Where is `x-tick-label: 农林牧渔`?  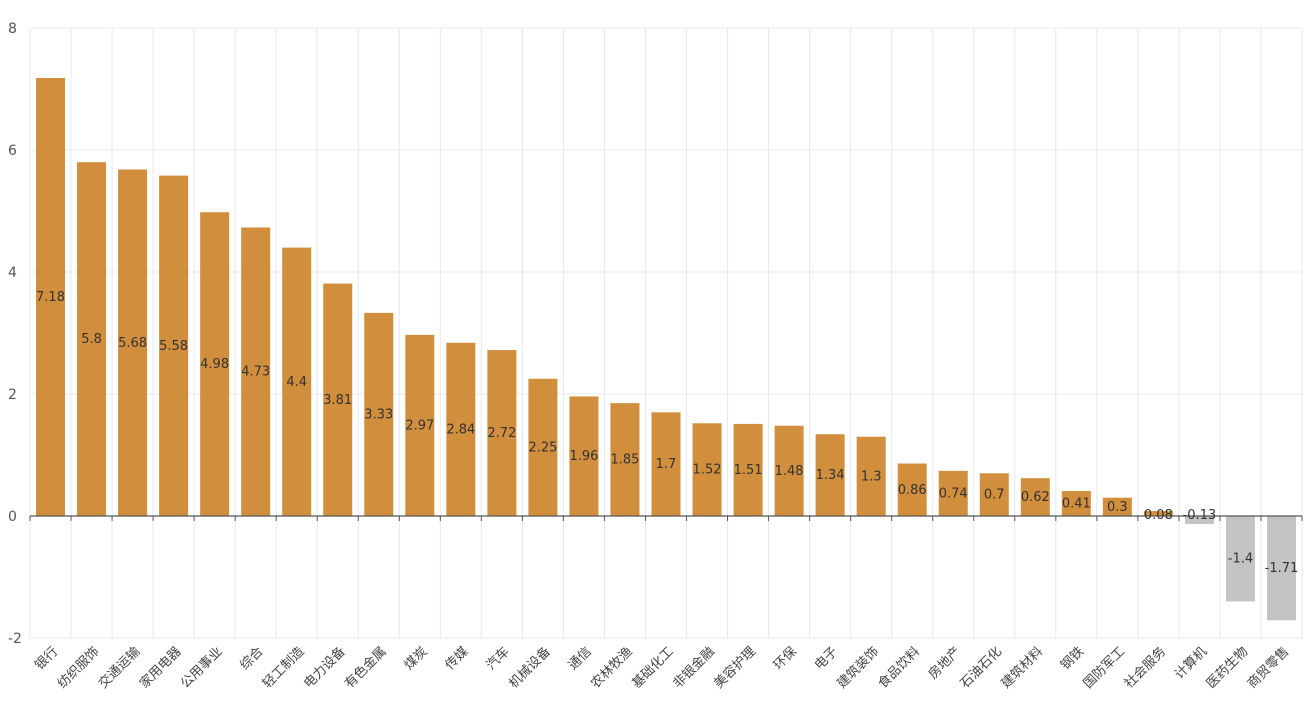 x-tick-label: 农林牧渔 is located at coordinates (611, 667).